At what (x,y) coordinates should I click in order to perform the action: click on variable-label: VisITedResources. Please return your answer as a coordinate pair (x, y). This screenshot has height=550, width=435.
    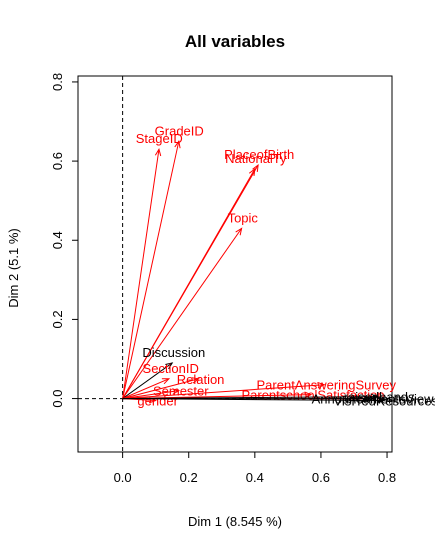
    Looking at the image, I should click on (384, 401).